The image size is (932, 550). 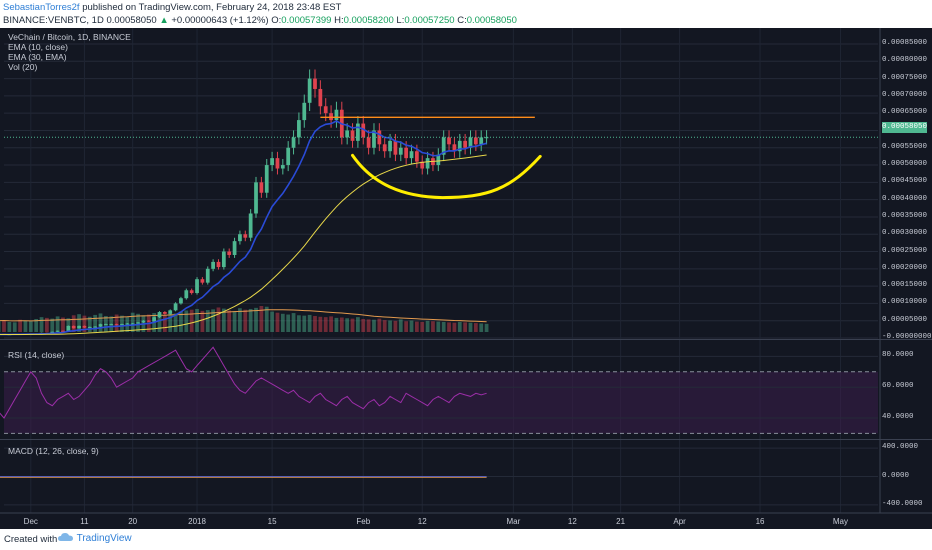 What do you see at coordinates (905, 94) in the screenshot?
I see `price-axis-tick: 0.00070000` at bounding box center [905, 94].